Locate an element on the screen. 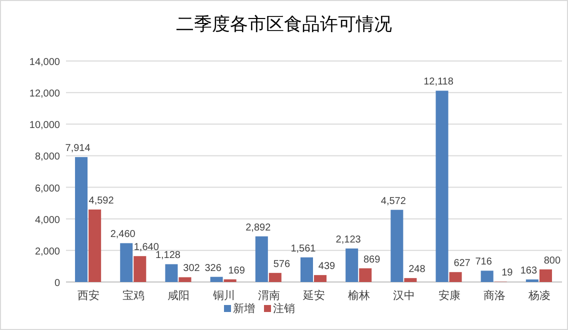 This screenshot has height=330, width=568. data-label: 716 is located at coordinates (483, 262).